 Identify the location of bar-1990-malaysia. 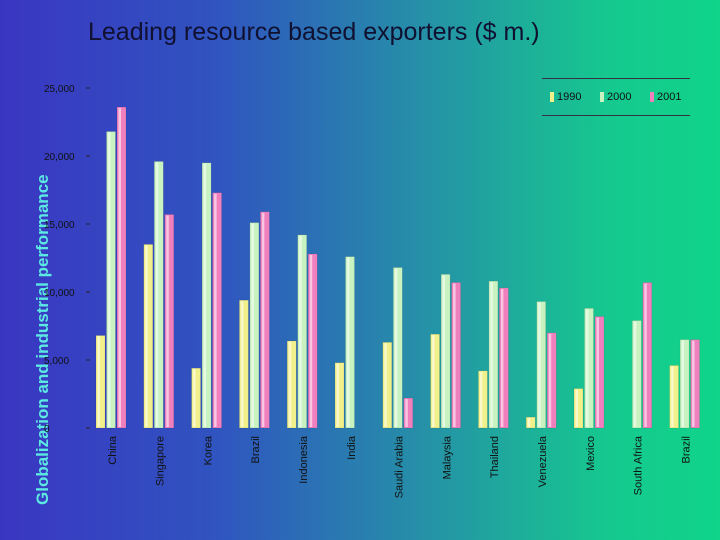
(435, 381).